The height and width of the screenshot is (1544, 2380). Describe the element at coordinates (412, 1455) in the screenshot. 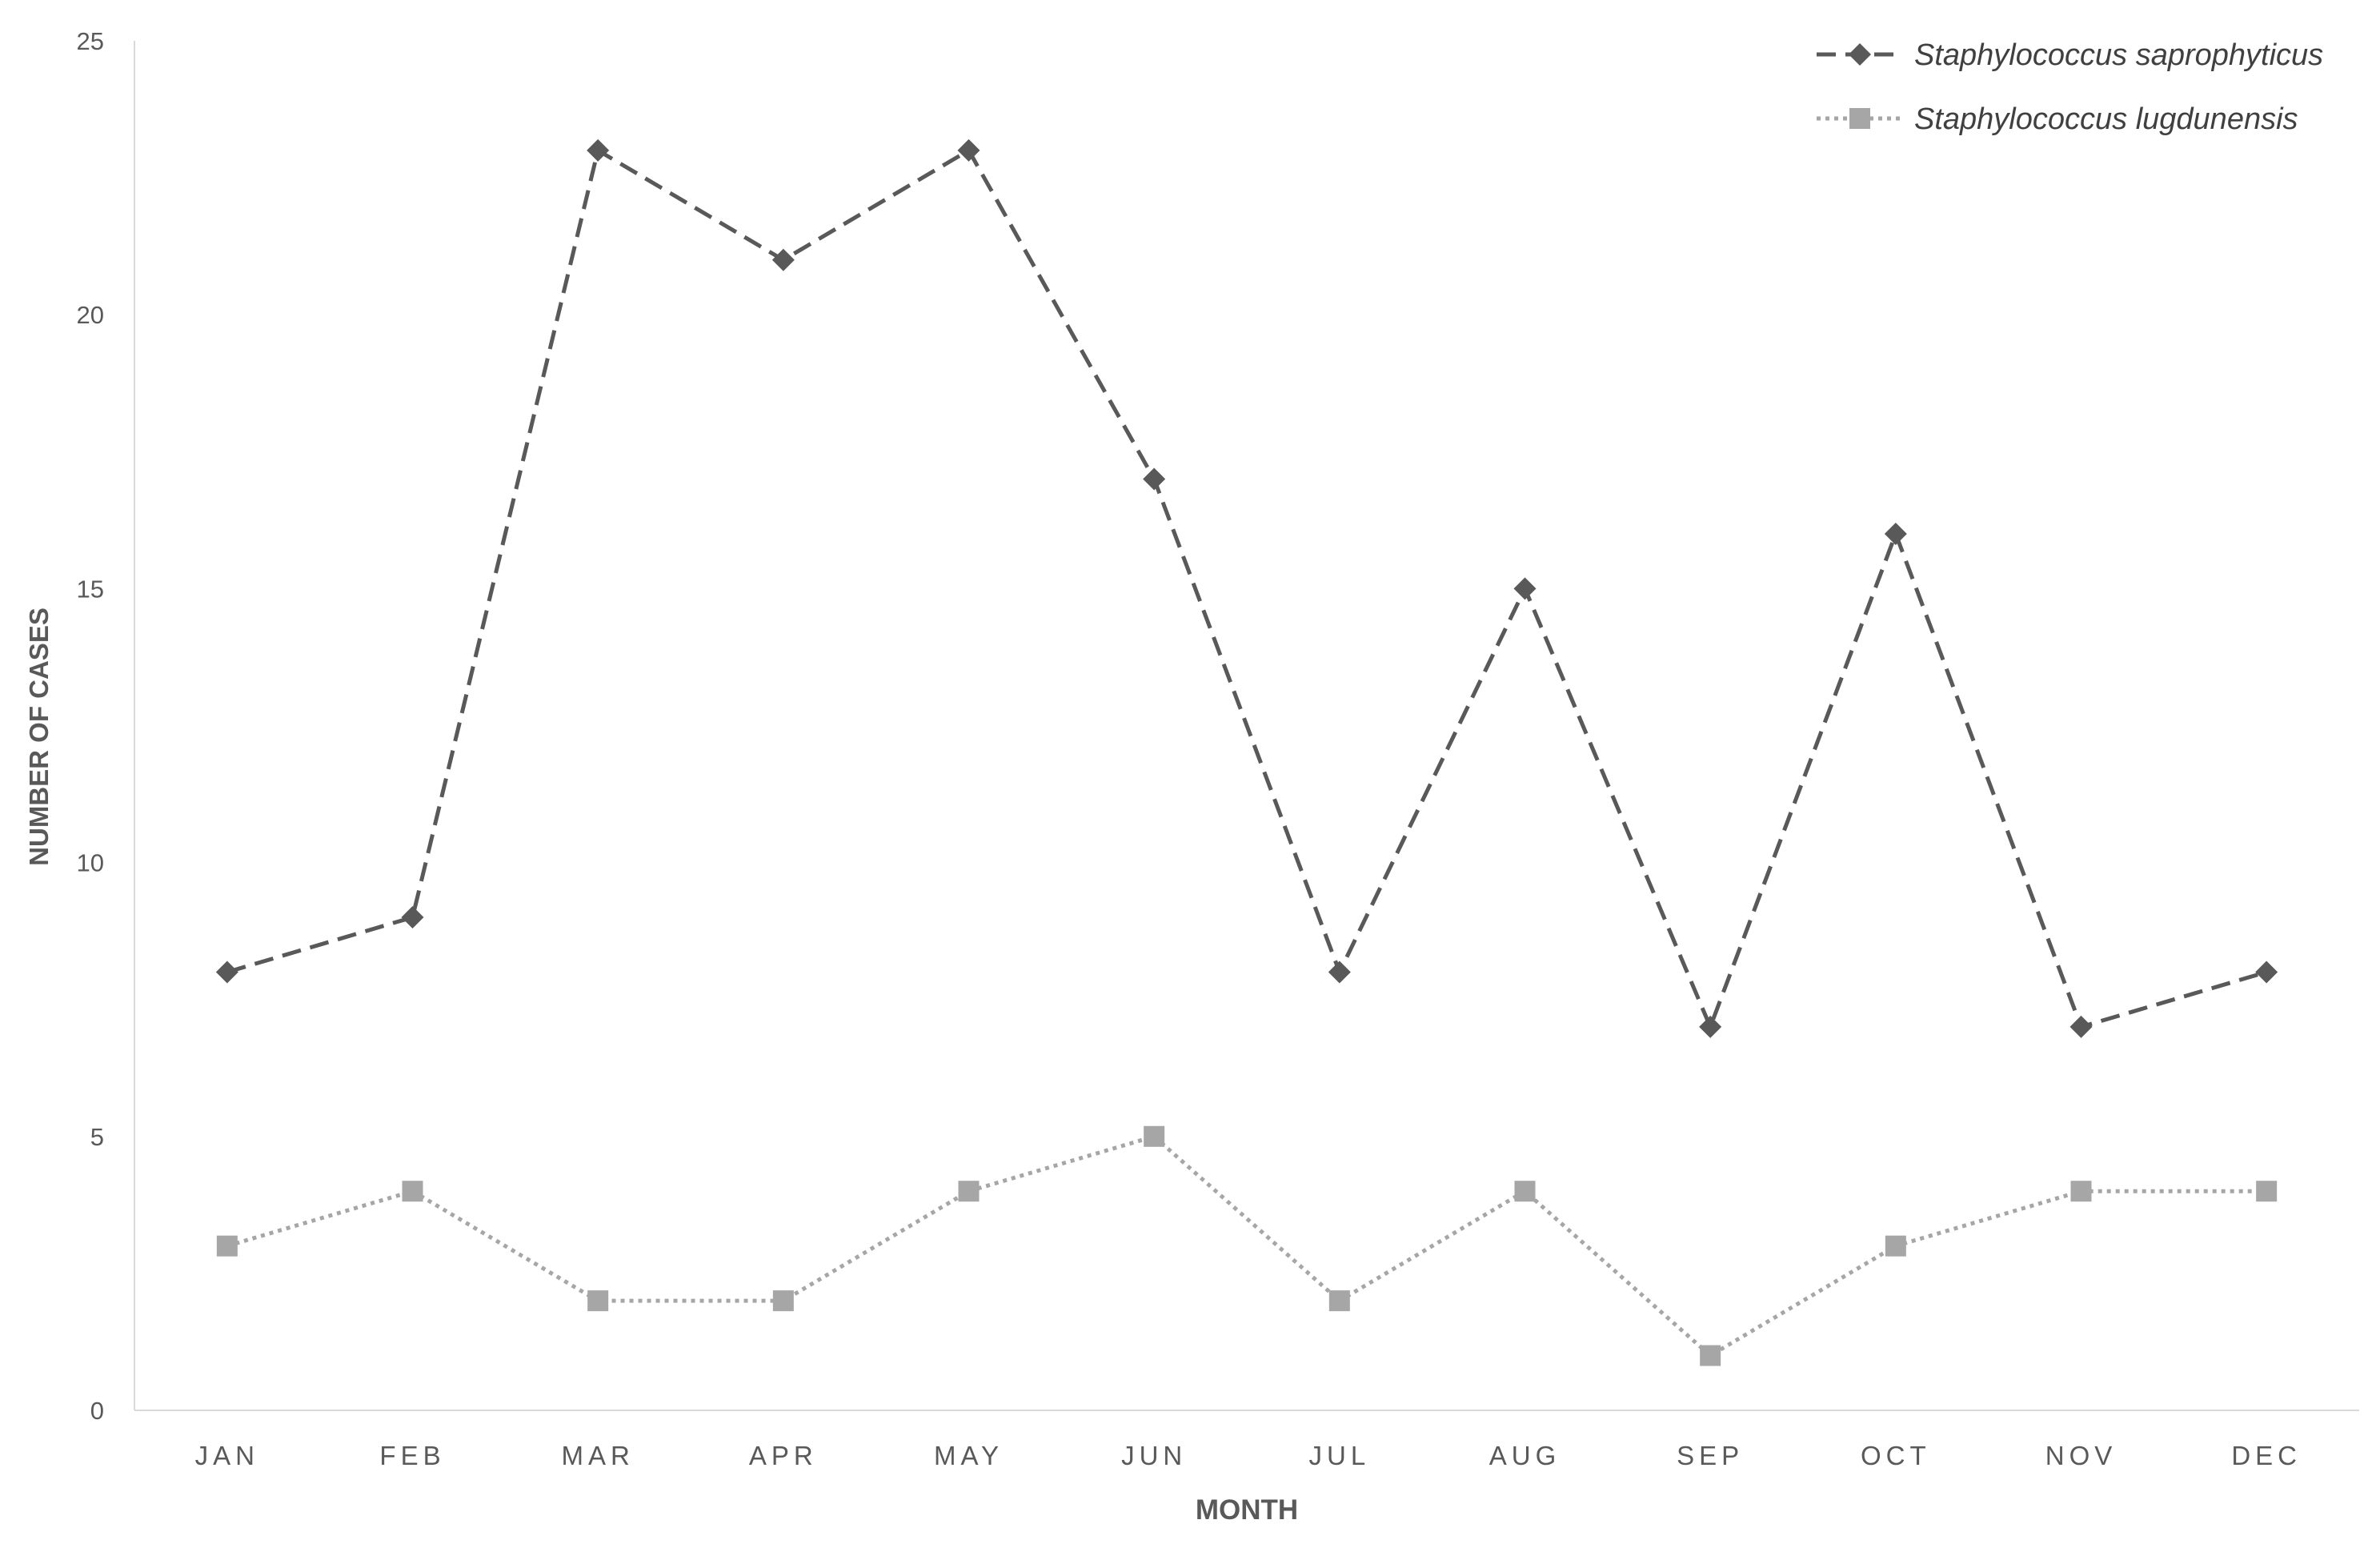

I see `x-tick-label: FEB` at that location.